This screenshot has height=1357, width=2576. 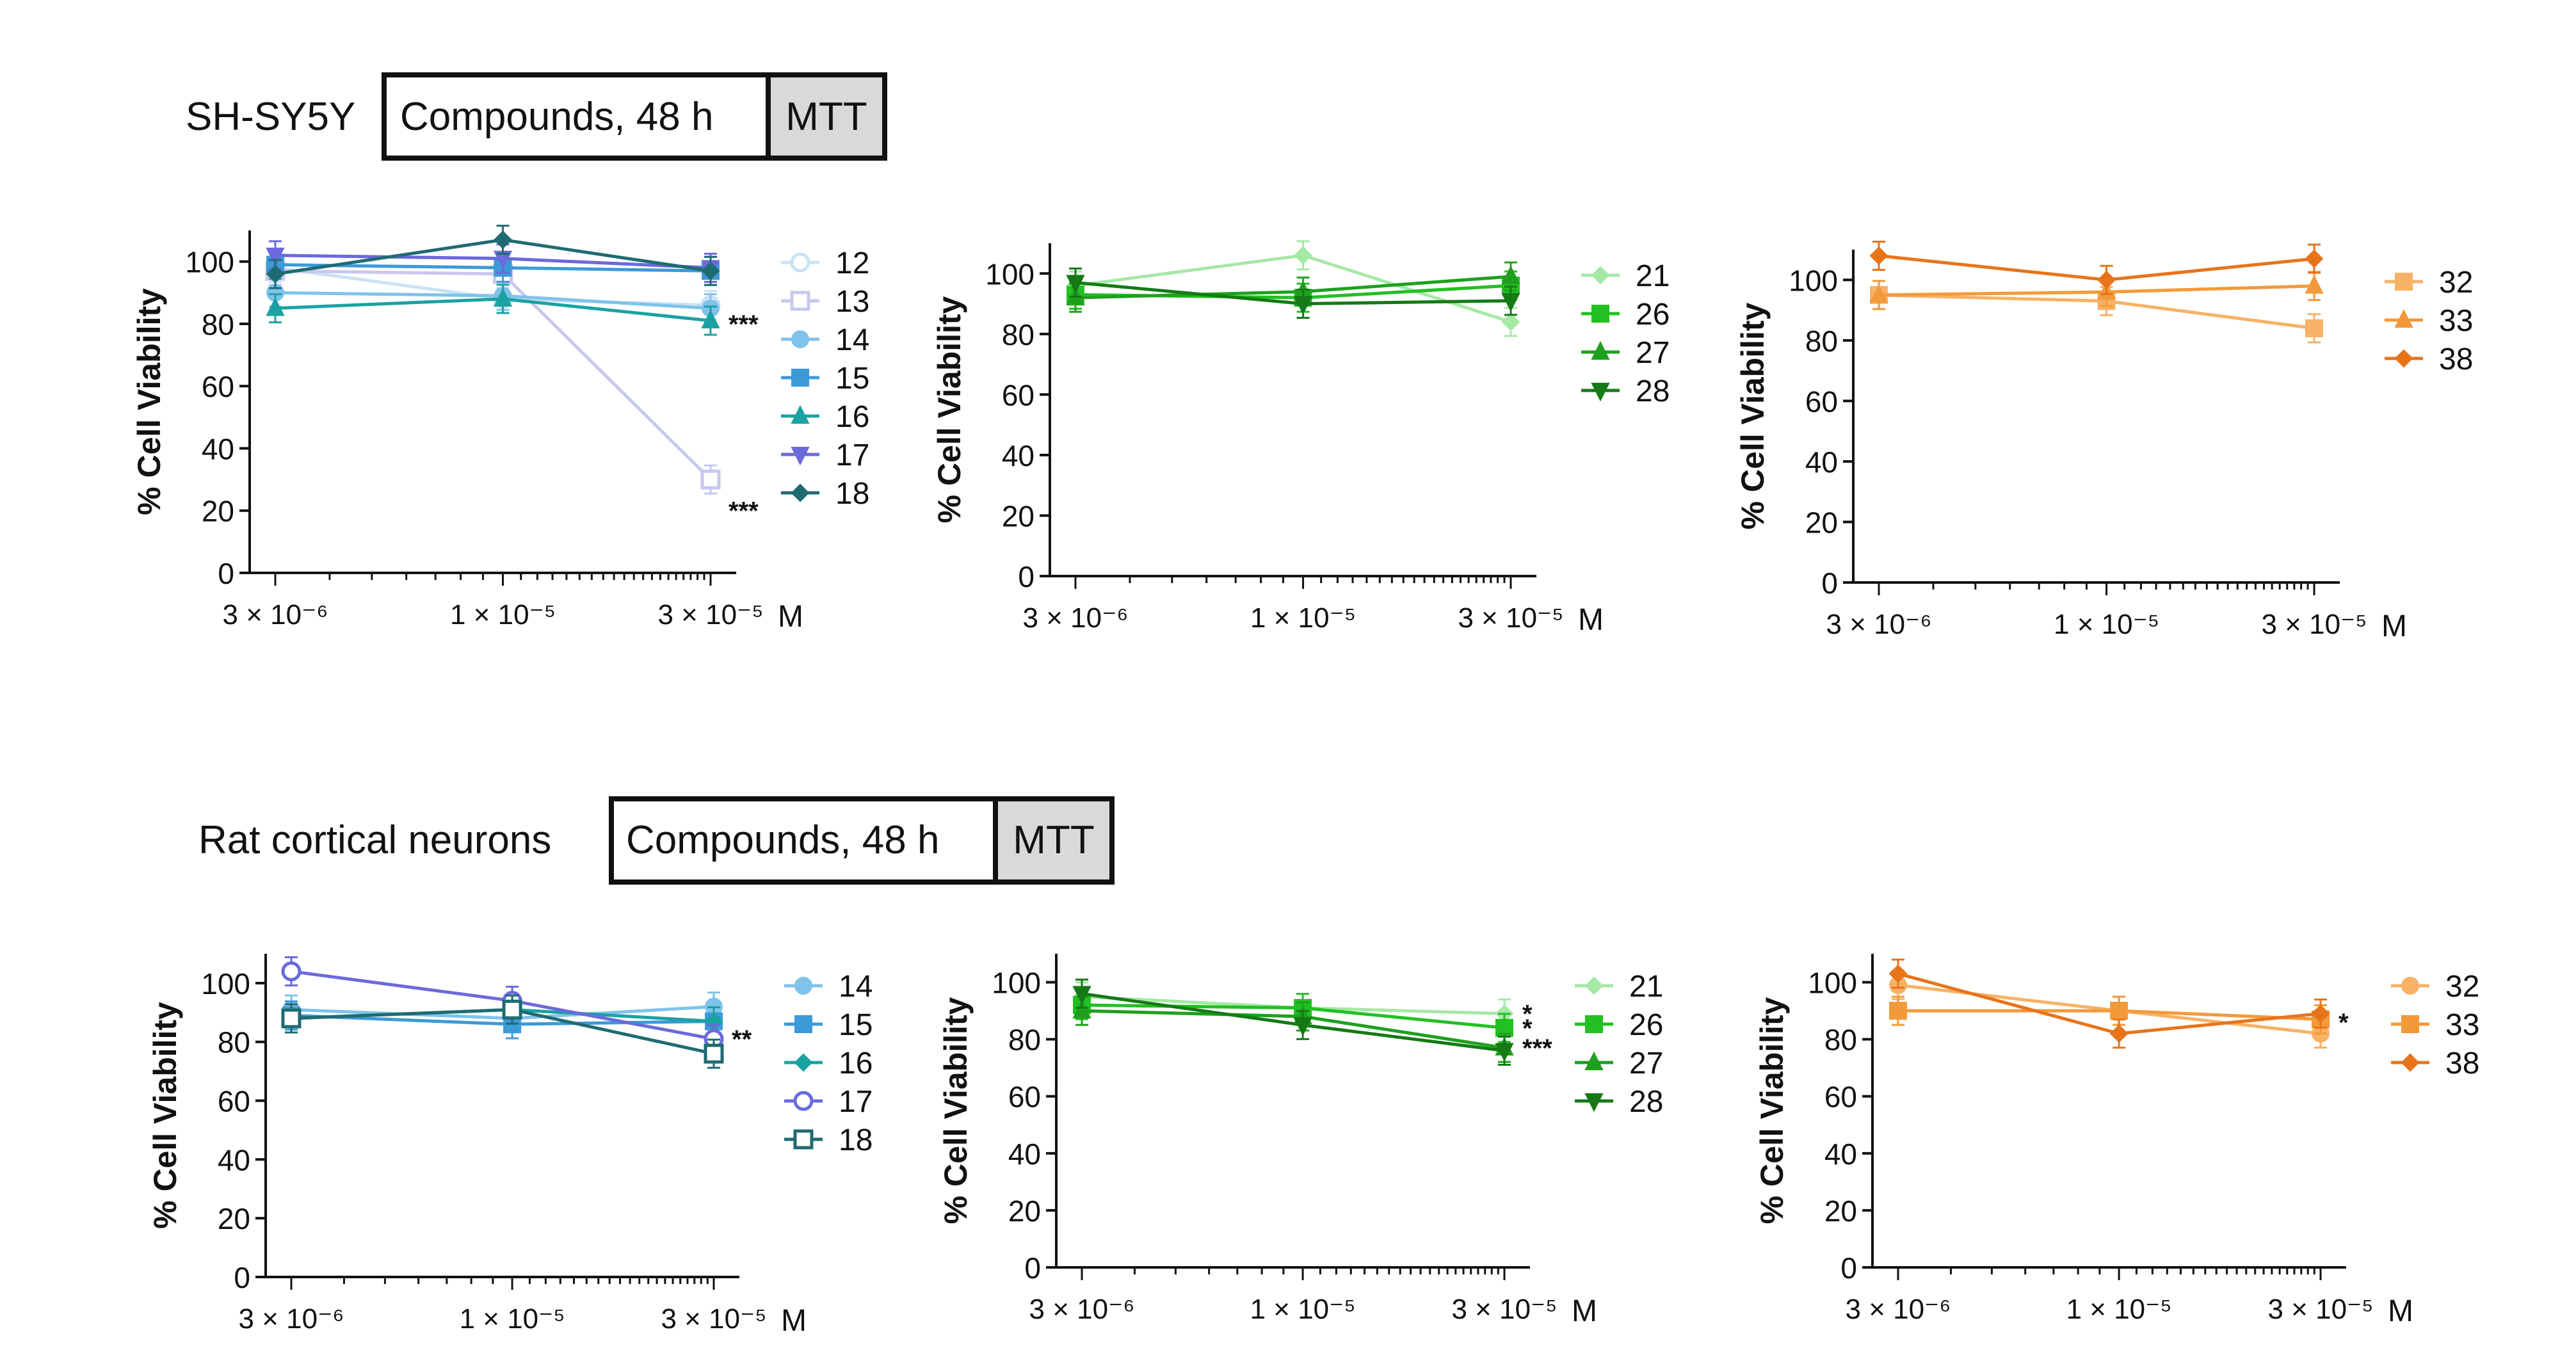 I want to click on assay-text: MTT, so click(x=1053, y=840).